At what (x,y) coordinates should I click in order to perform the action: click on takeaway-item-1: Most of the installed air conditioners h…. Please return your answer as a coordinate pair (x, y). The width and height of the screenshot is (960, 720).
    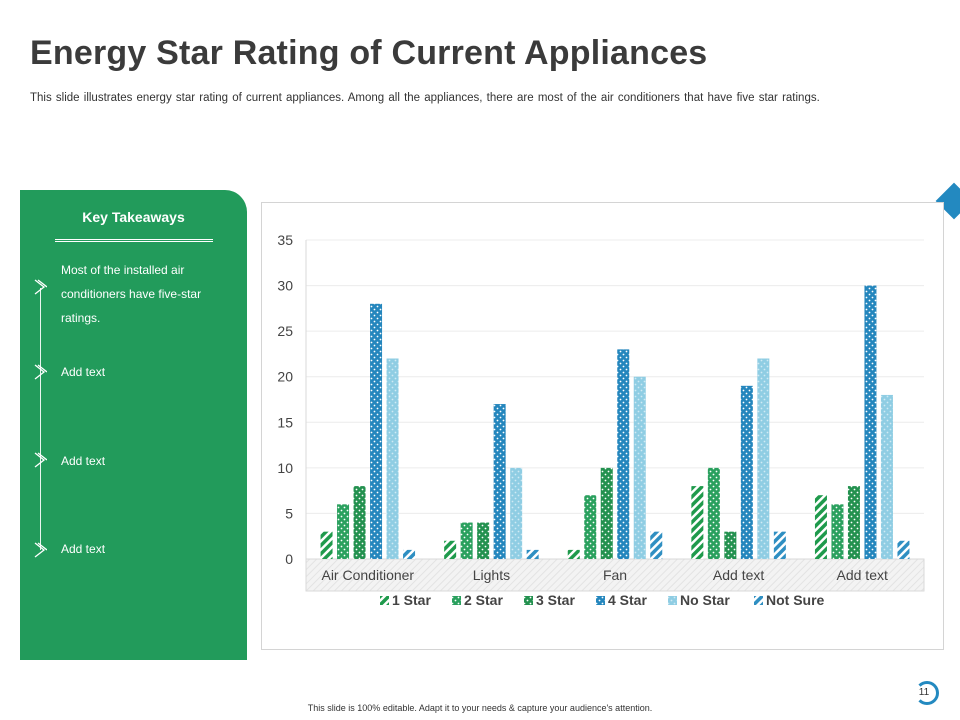
    Looking at the image, I should click on (131, 294).